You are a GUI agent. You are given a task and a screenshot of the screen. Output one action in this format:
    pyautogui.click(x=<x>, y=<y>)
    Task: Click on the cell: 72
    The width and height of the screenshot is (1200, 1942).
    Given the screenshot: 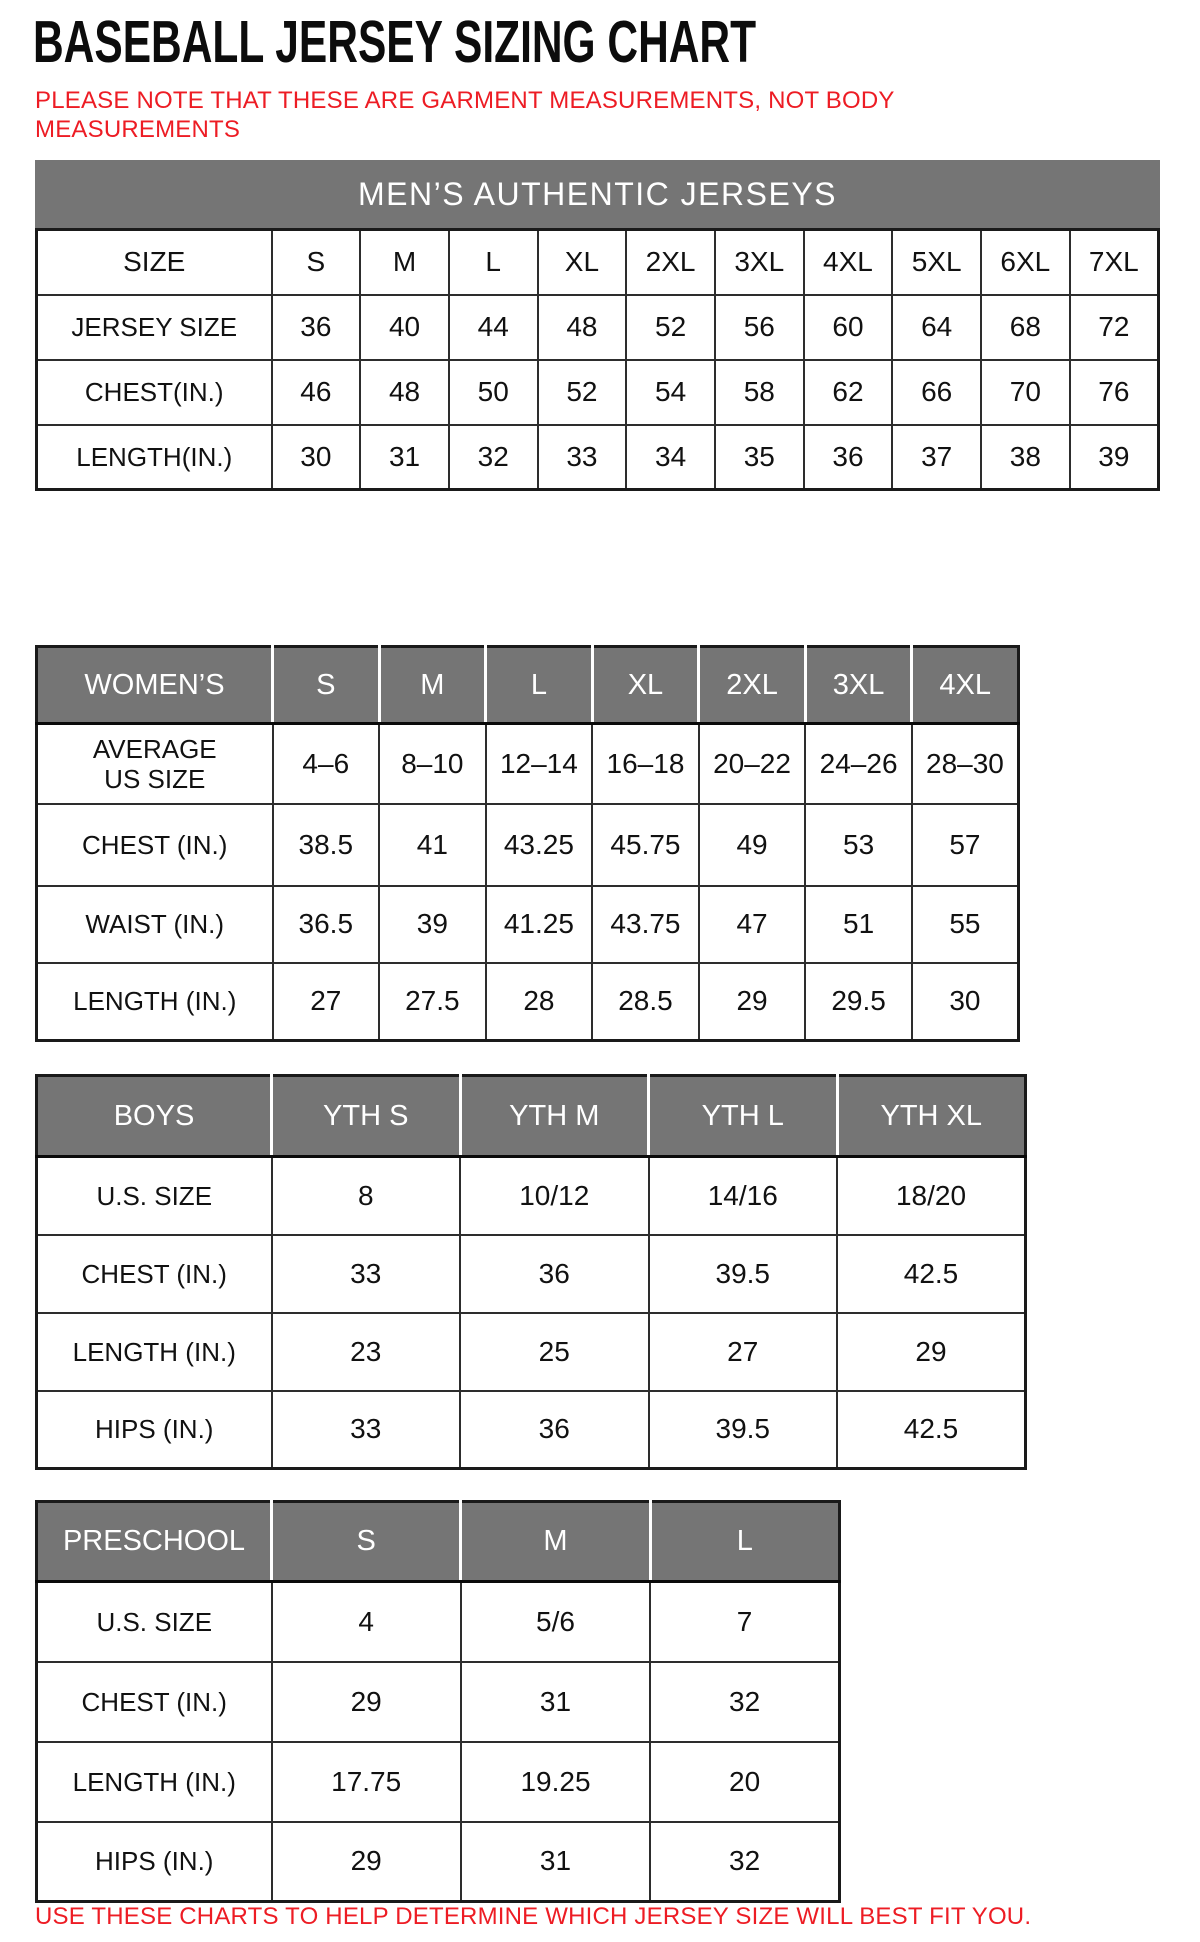 What is the action you would take?
    pyautogui.click(x=1114, y=327)
    